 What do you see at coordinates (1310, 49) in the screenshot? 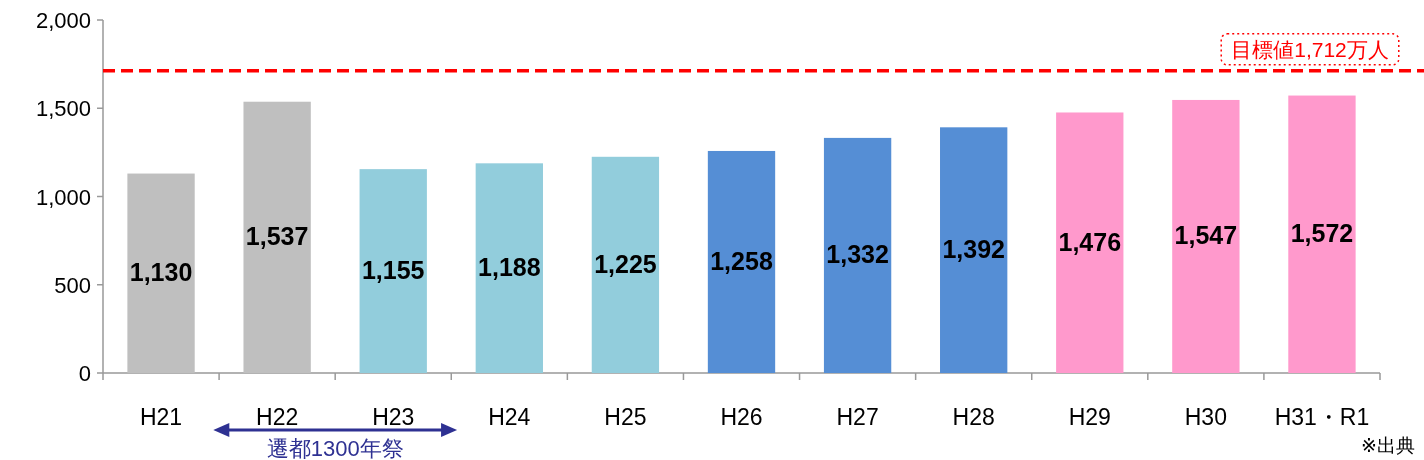
I see `ref-line-label: 目標値1,712万人` at bounding box center [1310, 49].